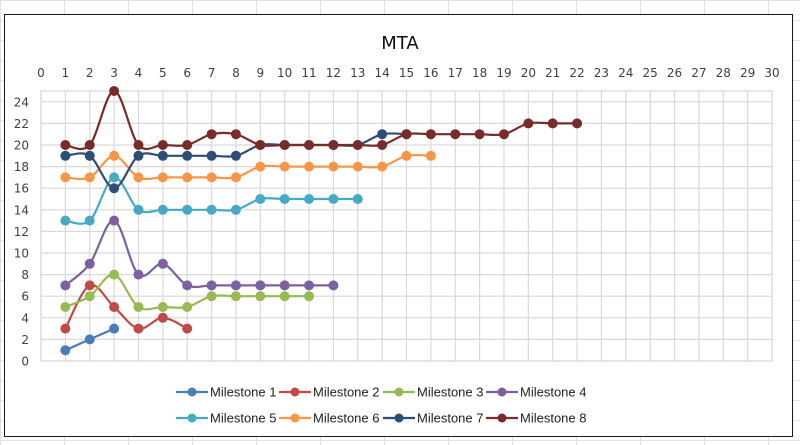  Describe the element at coordinates (226, 392) in the screenshot. I see `legend-item: Milestone 1` at that location.